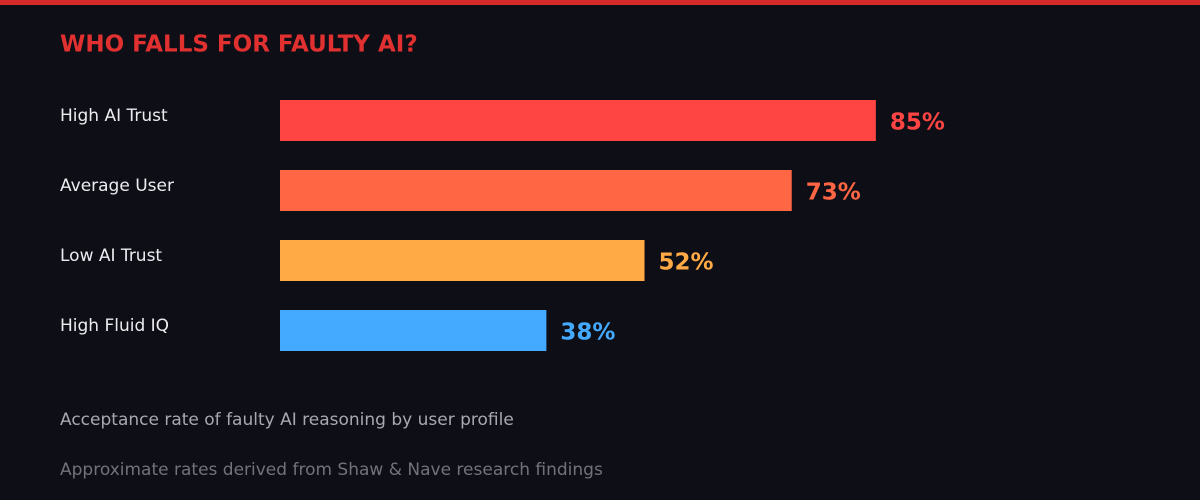 The width and height of the screenshot is (1200, 500). I want to click on value-label: 73%, so click(833, 193).